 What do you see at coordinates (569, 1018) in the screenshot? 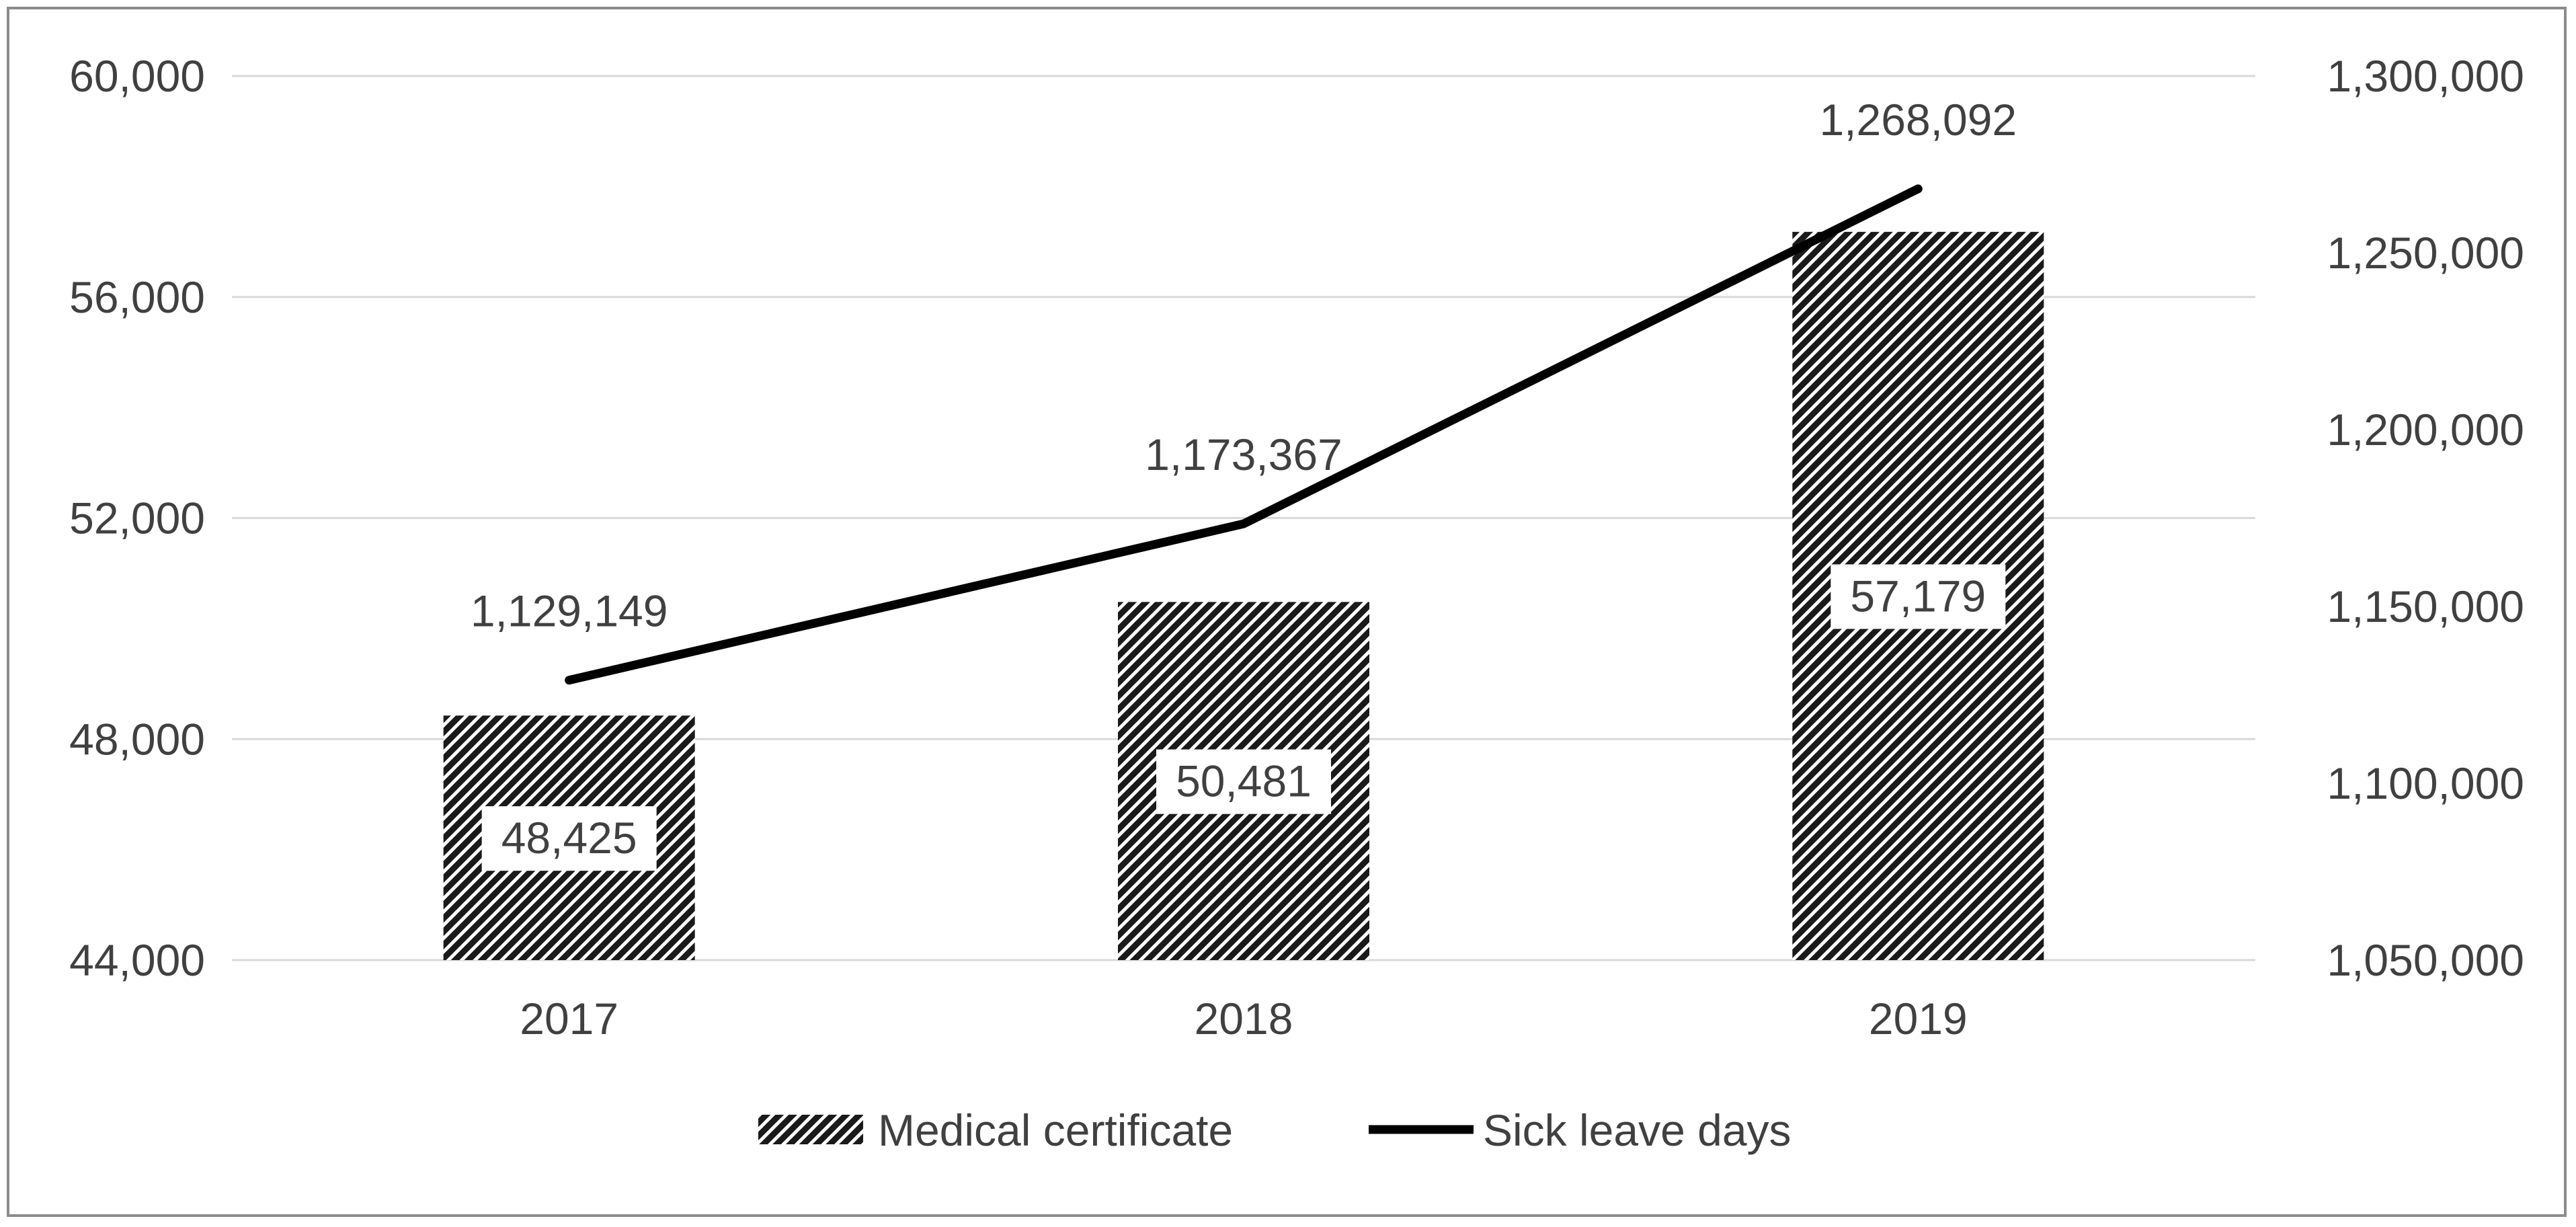
I see `x-tick-label: 2017` at bounding box center [569, 1018].